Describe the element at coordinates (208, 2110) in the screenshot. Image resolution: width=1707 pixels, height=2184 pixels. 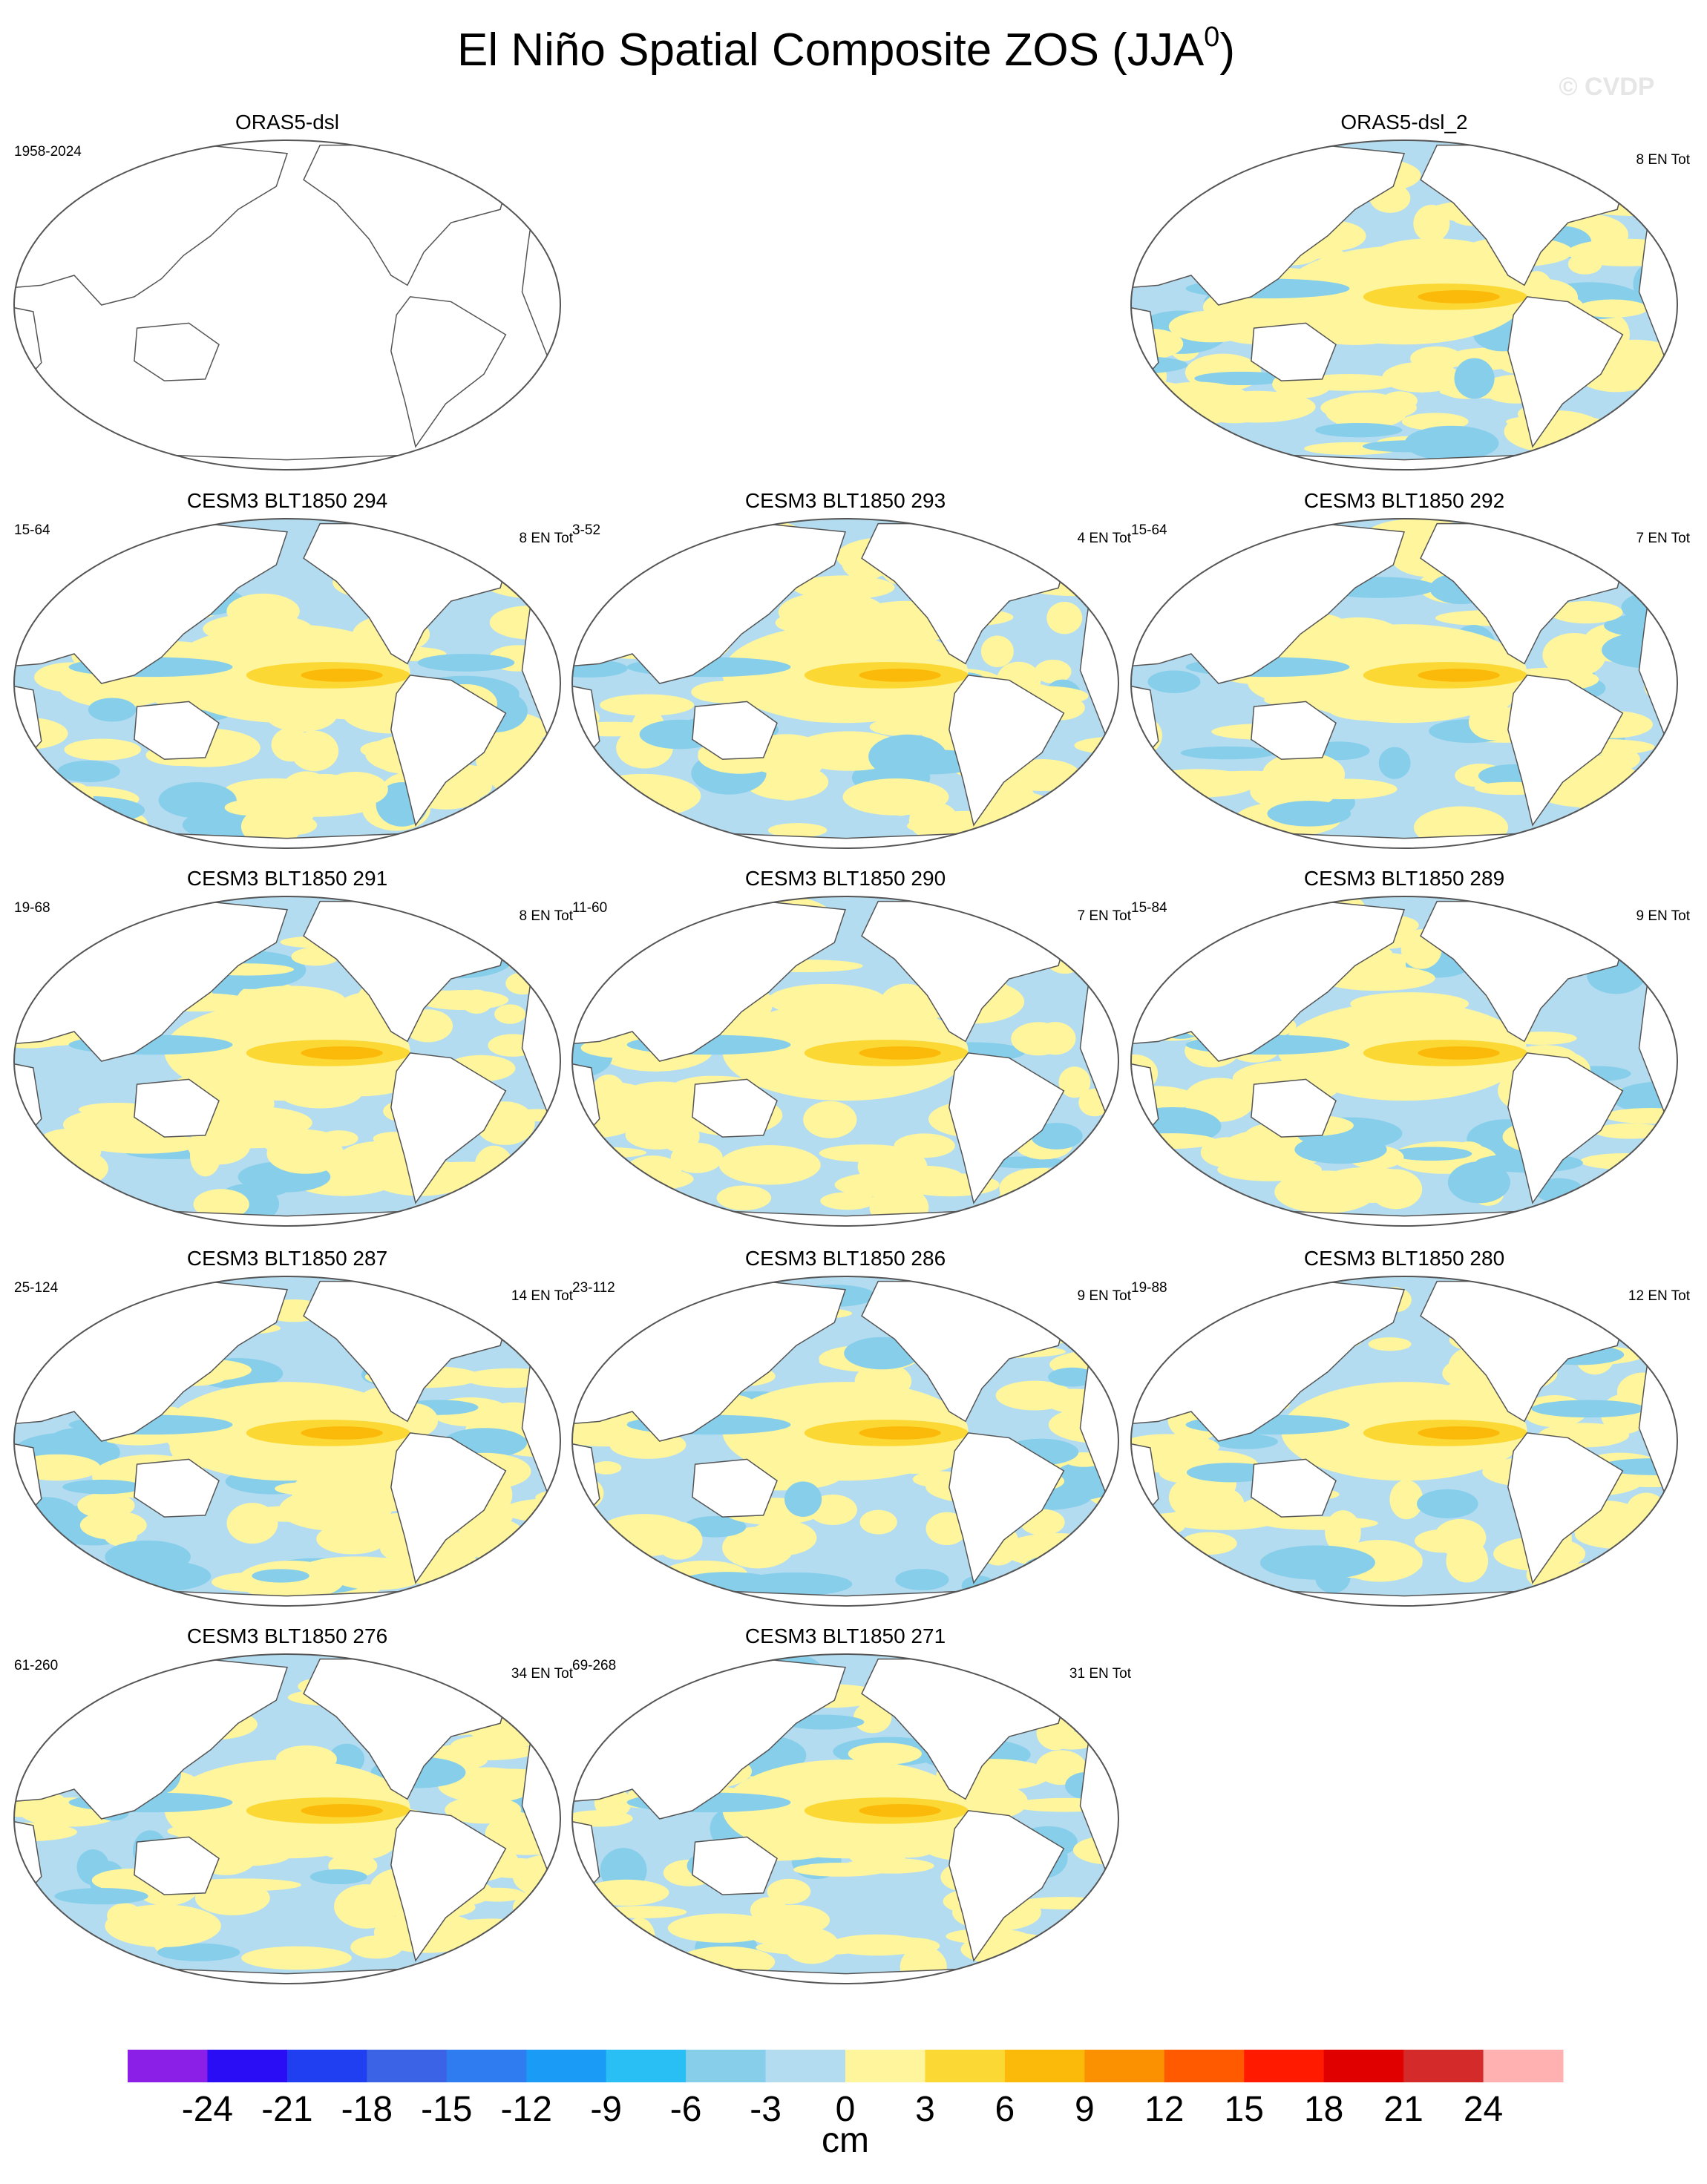
I see `colorbar-tick-label: -24` at that location.